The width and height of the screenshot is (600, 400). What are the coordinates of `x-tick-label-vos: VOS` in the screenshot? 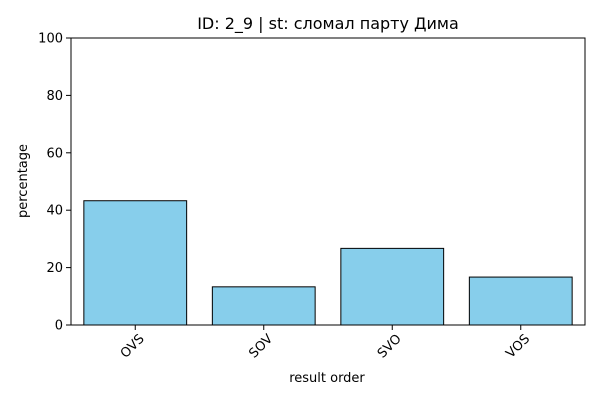 It's located at (518, 347).